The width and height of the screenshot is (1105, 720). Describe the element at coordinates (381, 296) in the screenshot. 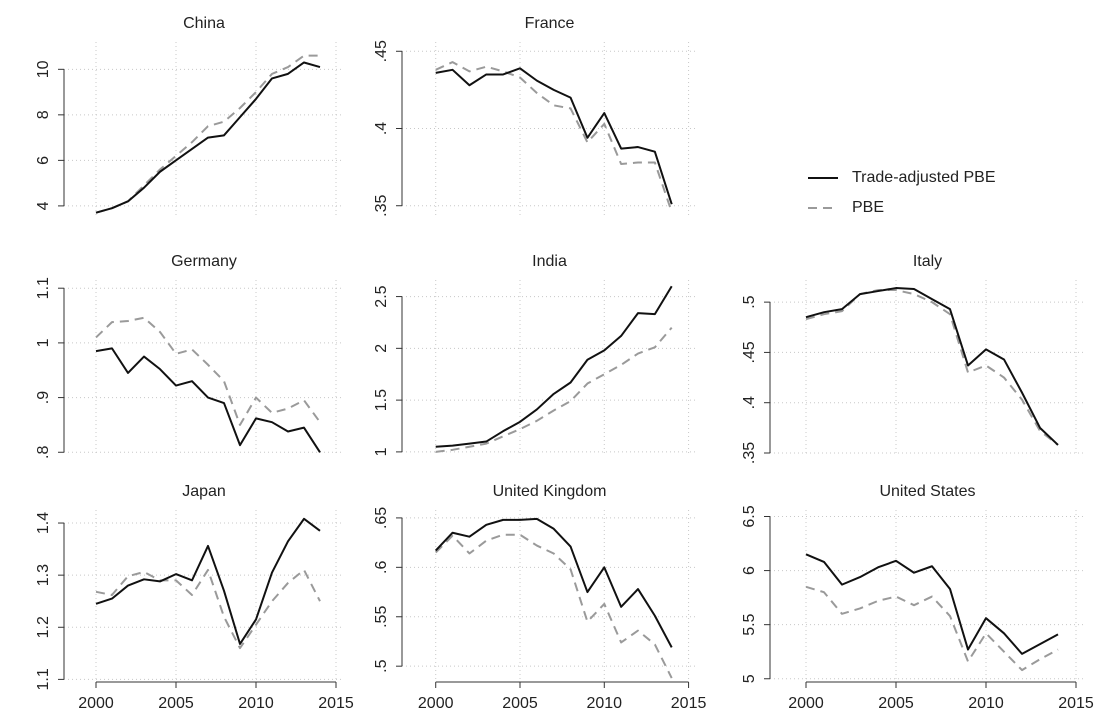

I see `y-tick-label: 2.5` at that location.